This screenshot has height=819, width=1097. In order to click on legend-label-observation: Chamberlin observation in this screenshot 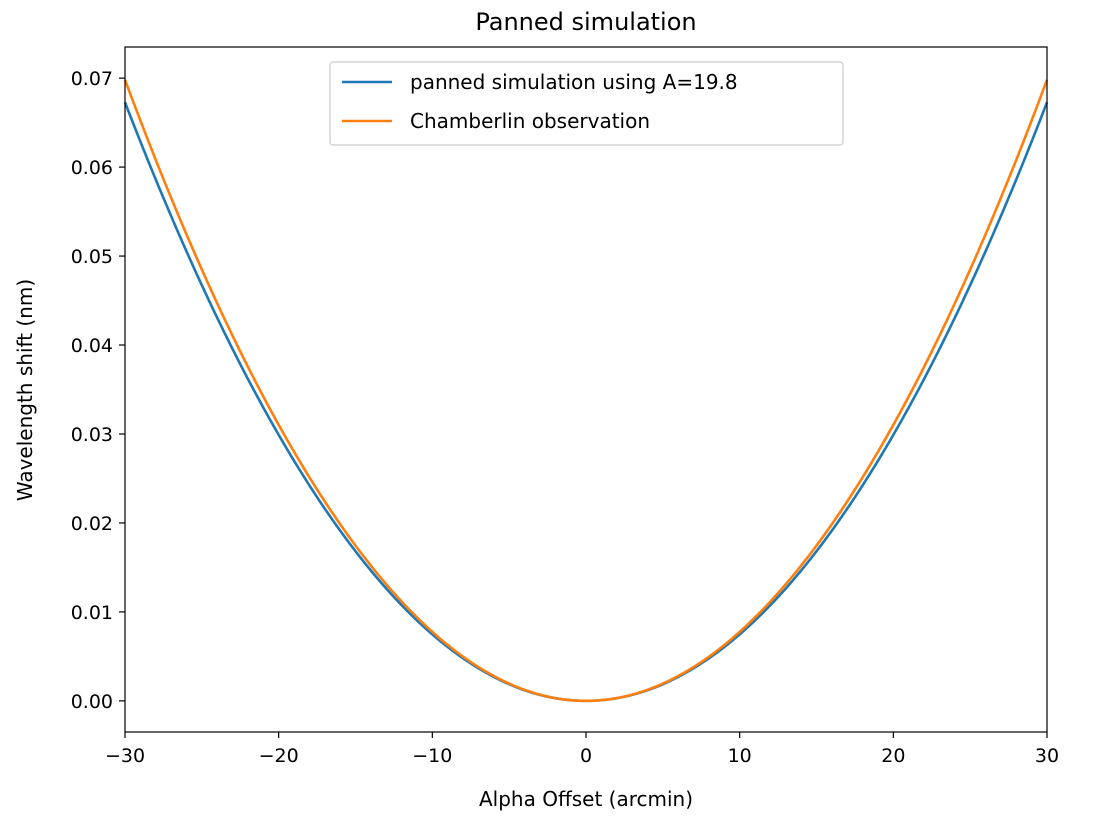, I will do `click(530, 121)`.